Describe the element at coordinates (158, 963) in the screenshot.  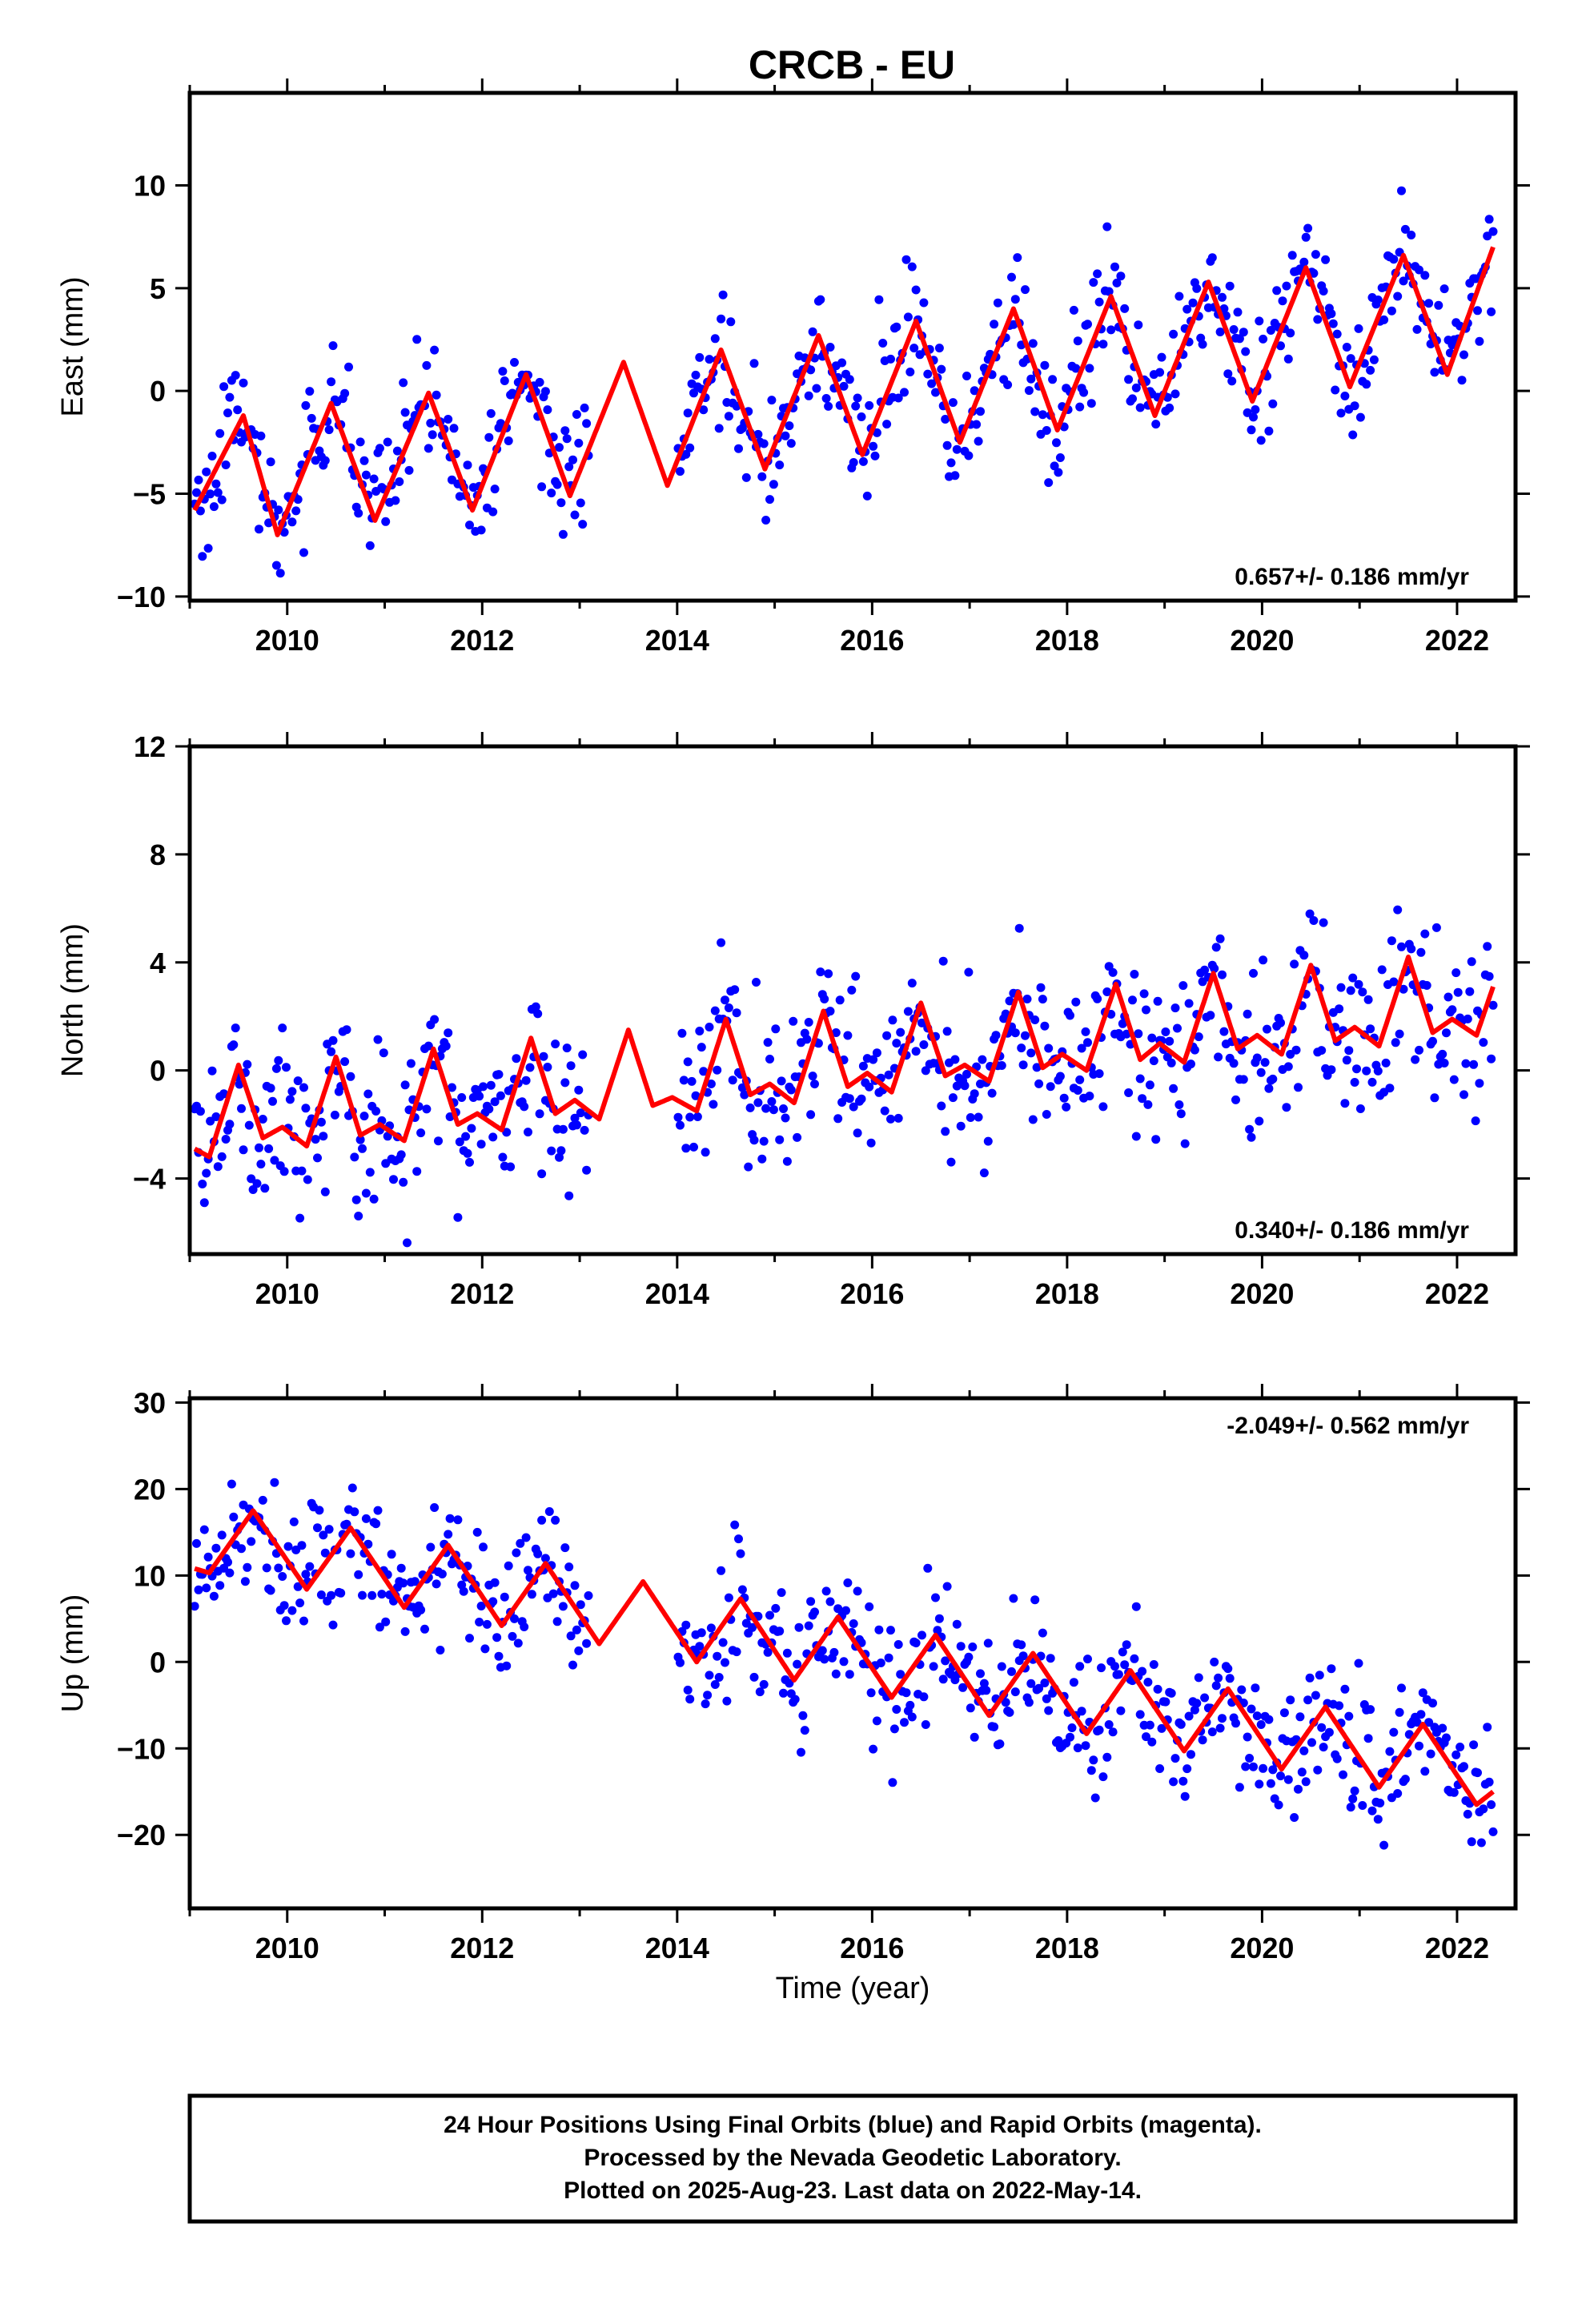
I see `y-tick-label: 4` at that location.